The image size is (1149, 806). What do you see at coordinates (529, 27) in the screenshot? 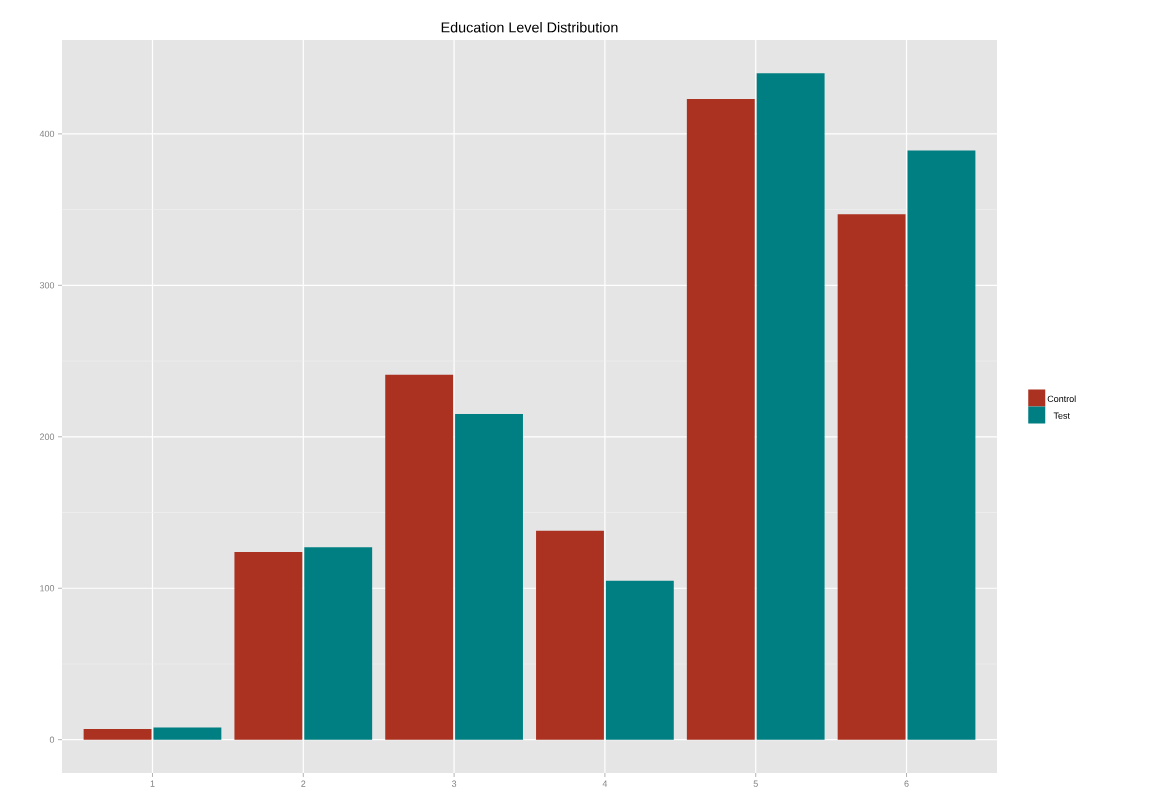
I see `chart-title: Education Level Distribution` at bounding box center [529, 27].